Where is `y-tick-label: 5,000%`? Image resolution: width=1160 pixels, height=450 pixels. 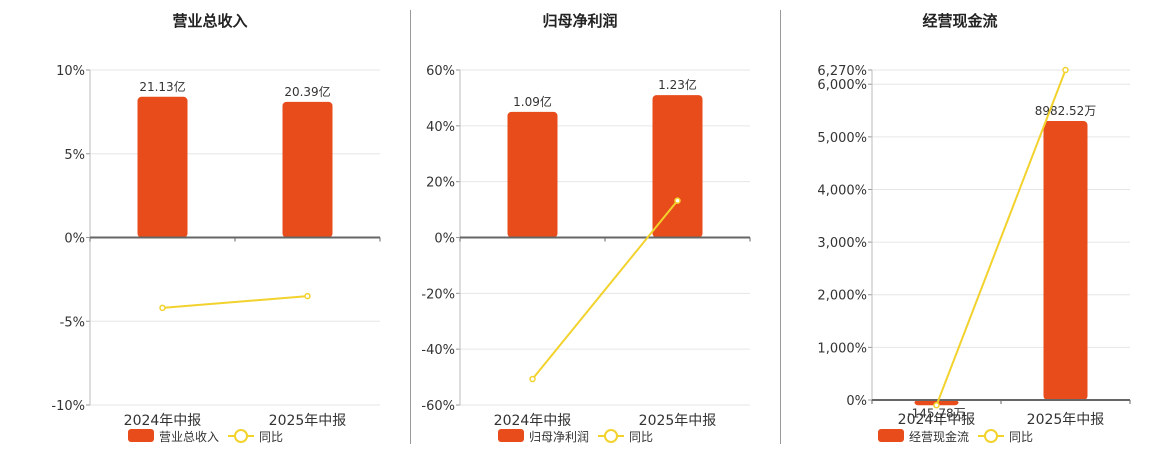 y-tick-label: 5,000% is located at coordinates (842, 138).